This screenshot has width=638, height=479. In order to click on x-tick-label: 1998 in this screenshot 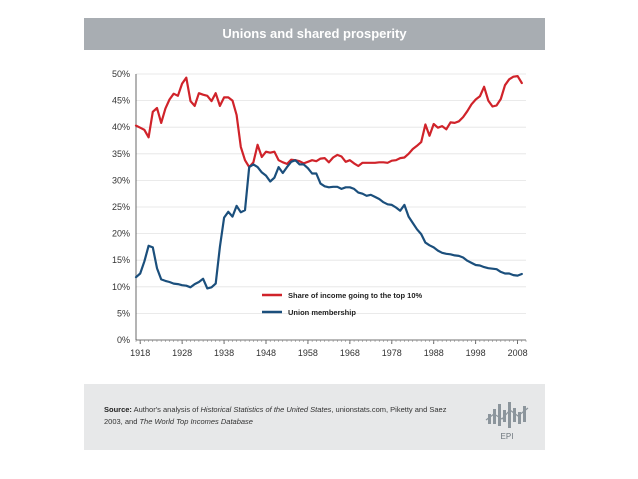, I will do `click(476, 353)`.